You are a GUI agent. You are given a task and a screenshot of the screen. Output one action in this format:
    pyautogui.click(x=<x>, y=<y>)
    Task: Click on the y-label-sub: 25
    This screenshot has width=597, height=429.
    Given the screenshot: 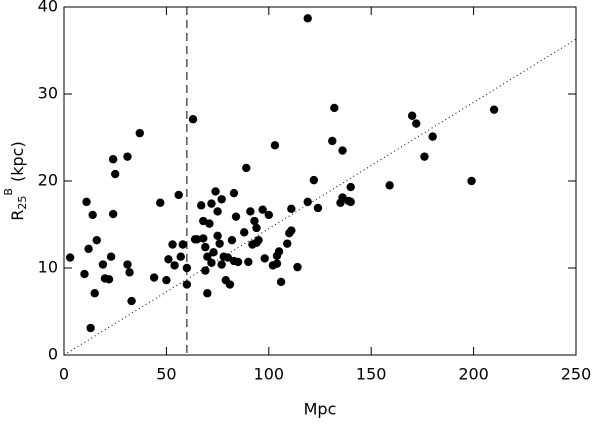 What is the action you would take?
    pyautogui.click(x=22, y=203)
    